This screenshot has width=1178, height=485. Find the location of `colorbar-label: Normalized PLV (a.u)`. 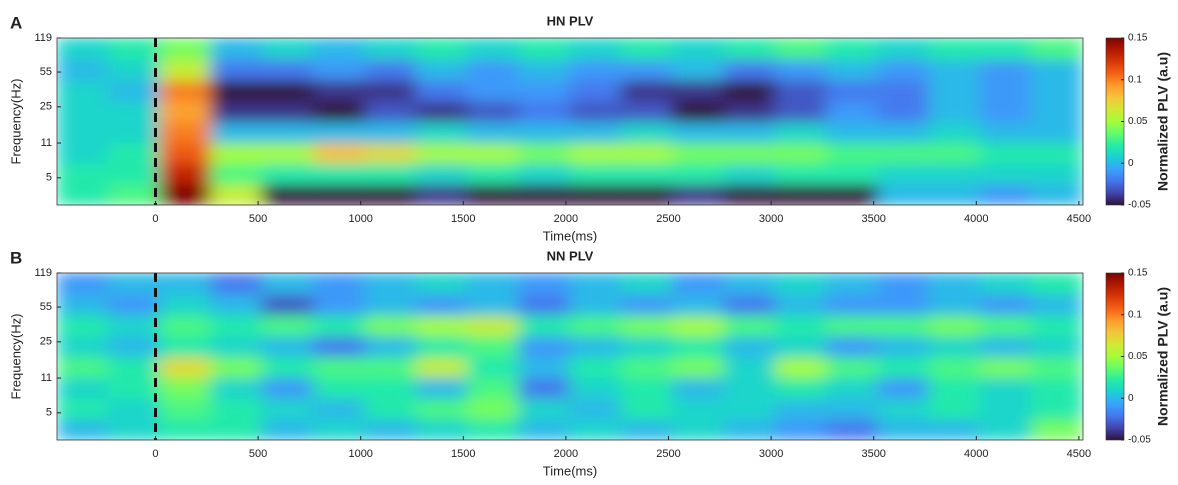

colorbar-label: Normalized PLV (a.u) is located at coordinates (1163, 356).